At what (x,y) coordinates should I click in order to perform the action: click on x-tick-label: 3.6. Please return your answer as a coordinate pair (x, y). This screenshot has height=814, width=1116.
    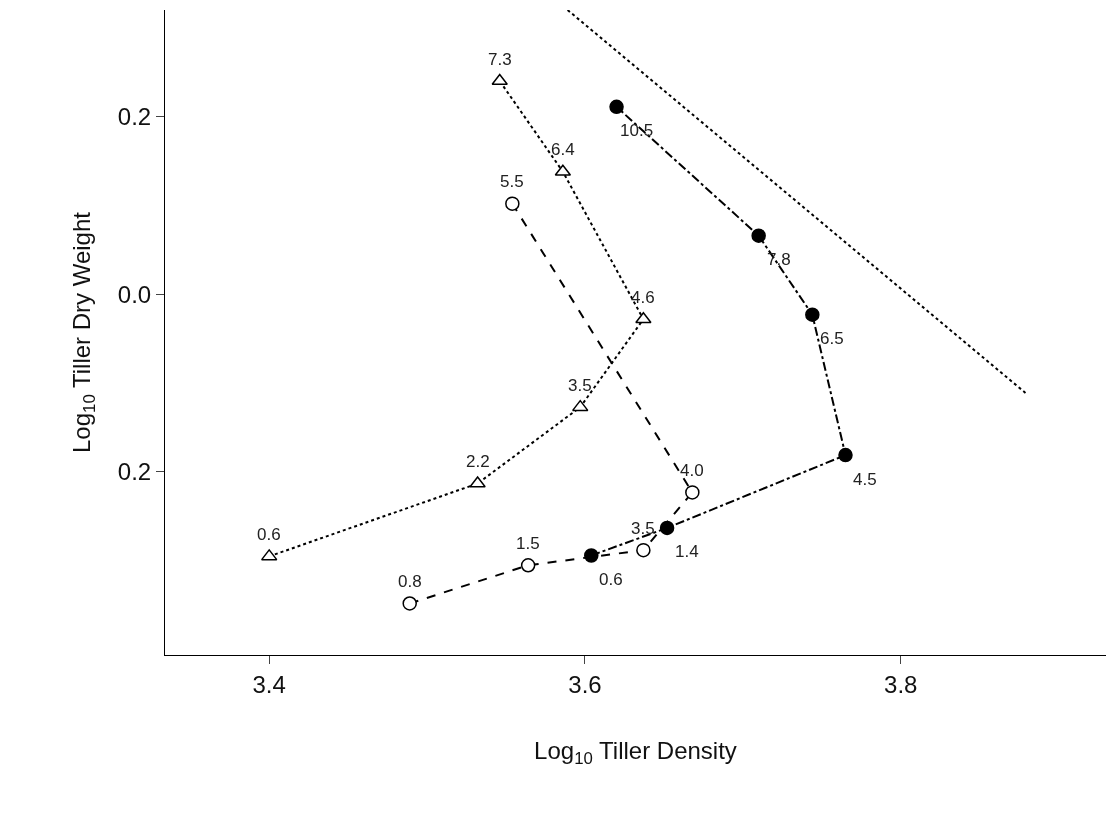
    Looking at the image, I should click on (585, 684).